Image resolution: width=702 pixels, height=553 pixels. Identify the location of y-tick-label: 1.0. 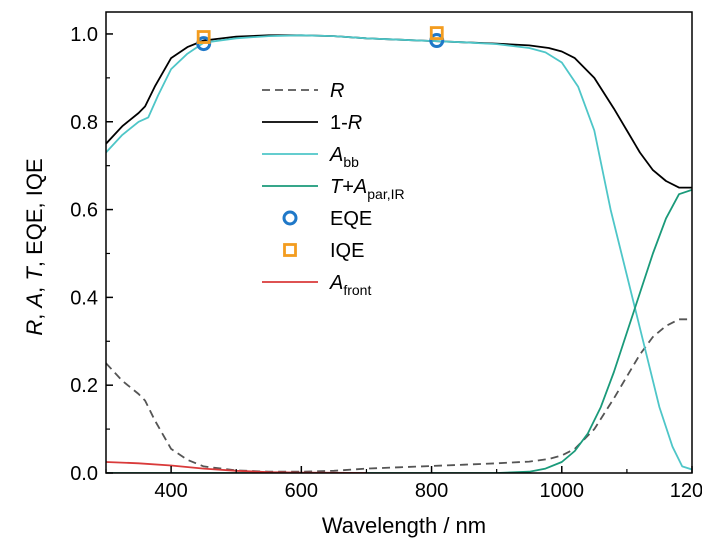
(84, 35).